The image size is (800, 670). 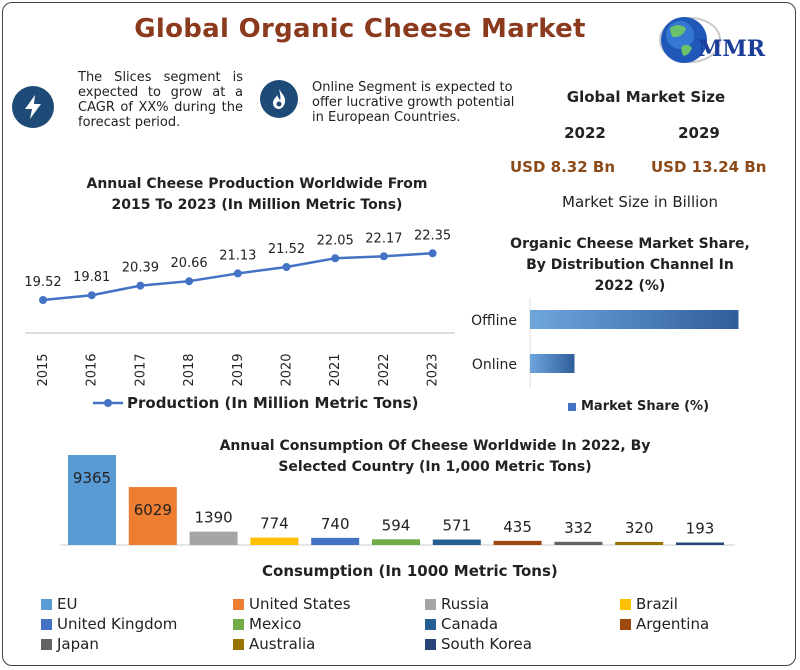 I want to click on share-bar-chart: Offline Online, so click(x=605, y=343).